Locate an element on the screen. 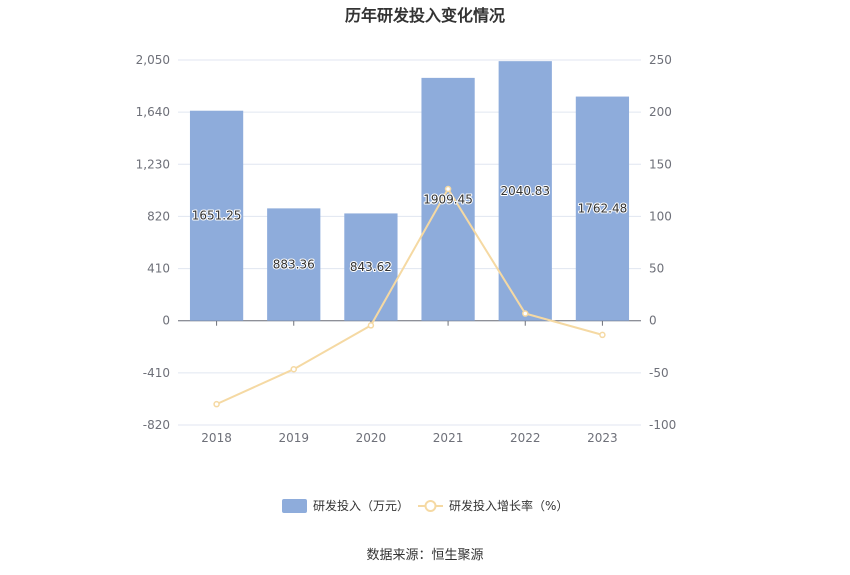  x-tick-label: 2023 is located at coordinates (602, 438).